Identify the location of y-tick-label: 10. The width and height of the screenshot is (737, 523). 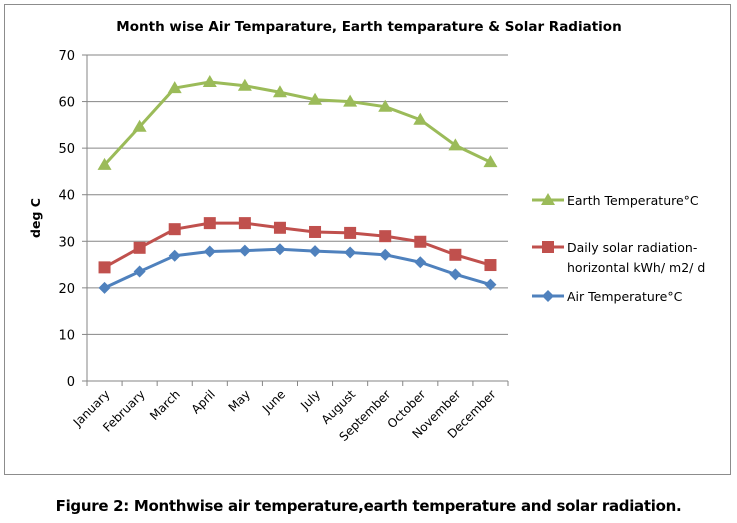
(66, 335).